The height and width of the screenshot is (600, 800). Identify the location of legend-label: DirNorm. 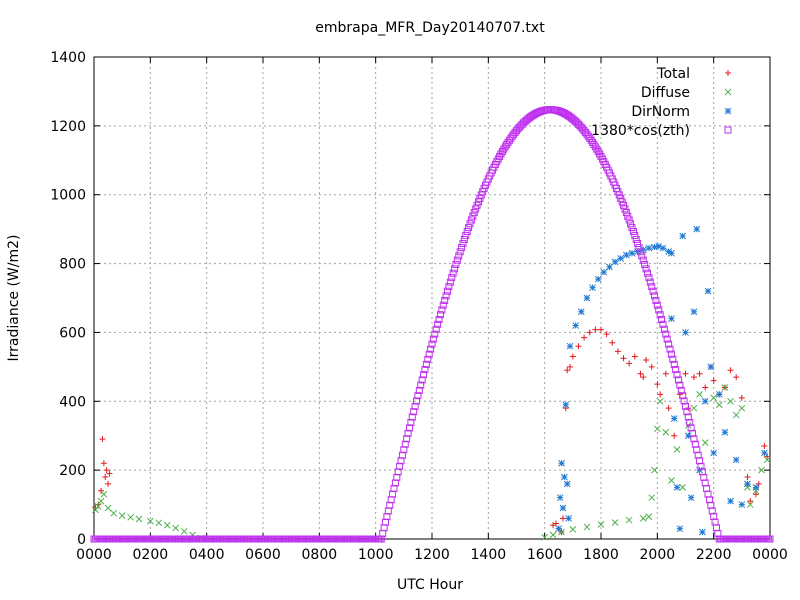
(660, 112).